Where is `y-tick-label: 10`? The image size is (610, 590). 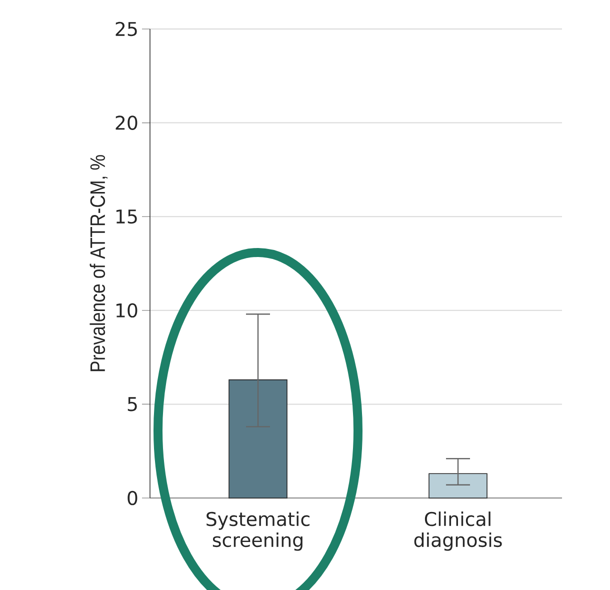 y-tick-label: 10 is located at coordinates (127, 310).